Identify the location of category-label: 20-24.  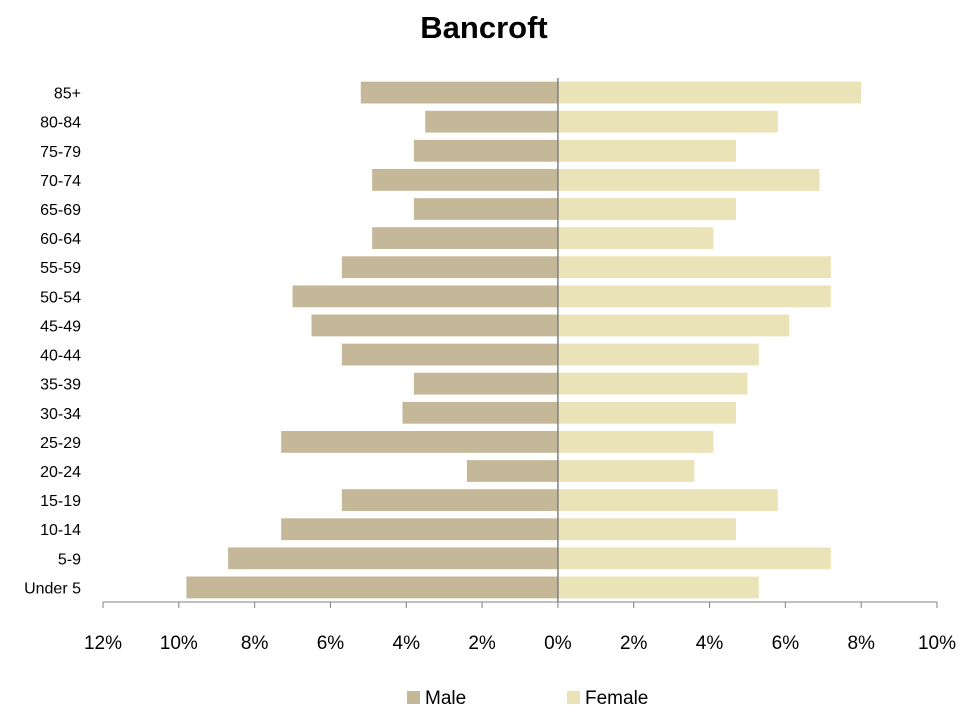
(60, 472).